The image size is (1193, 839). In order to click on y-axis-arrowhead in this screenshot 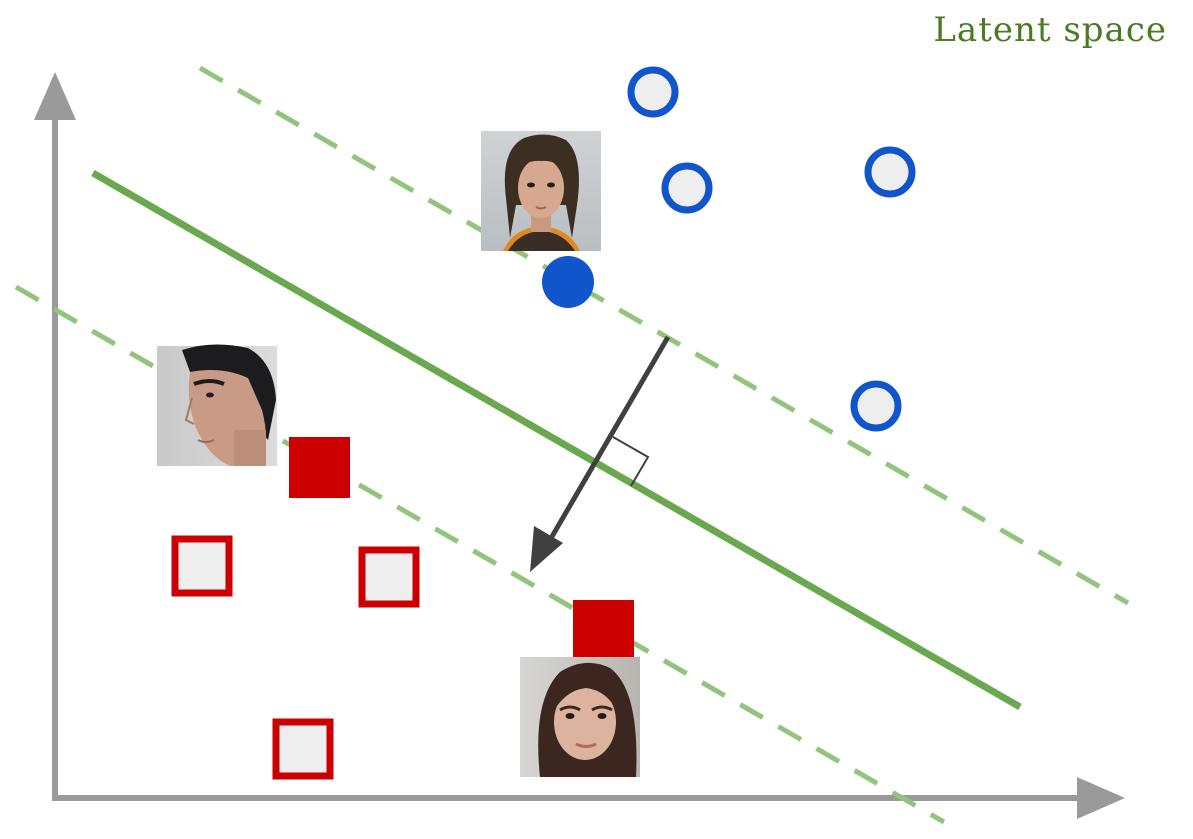, I will do `click(55, 96)`.